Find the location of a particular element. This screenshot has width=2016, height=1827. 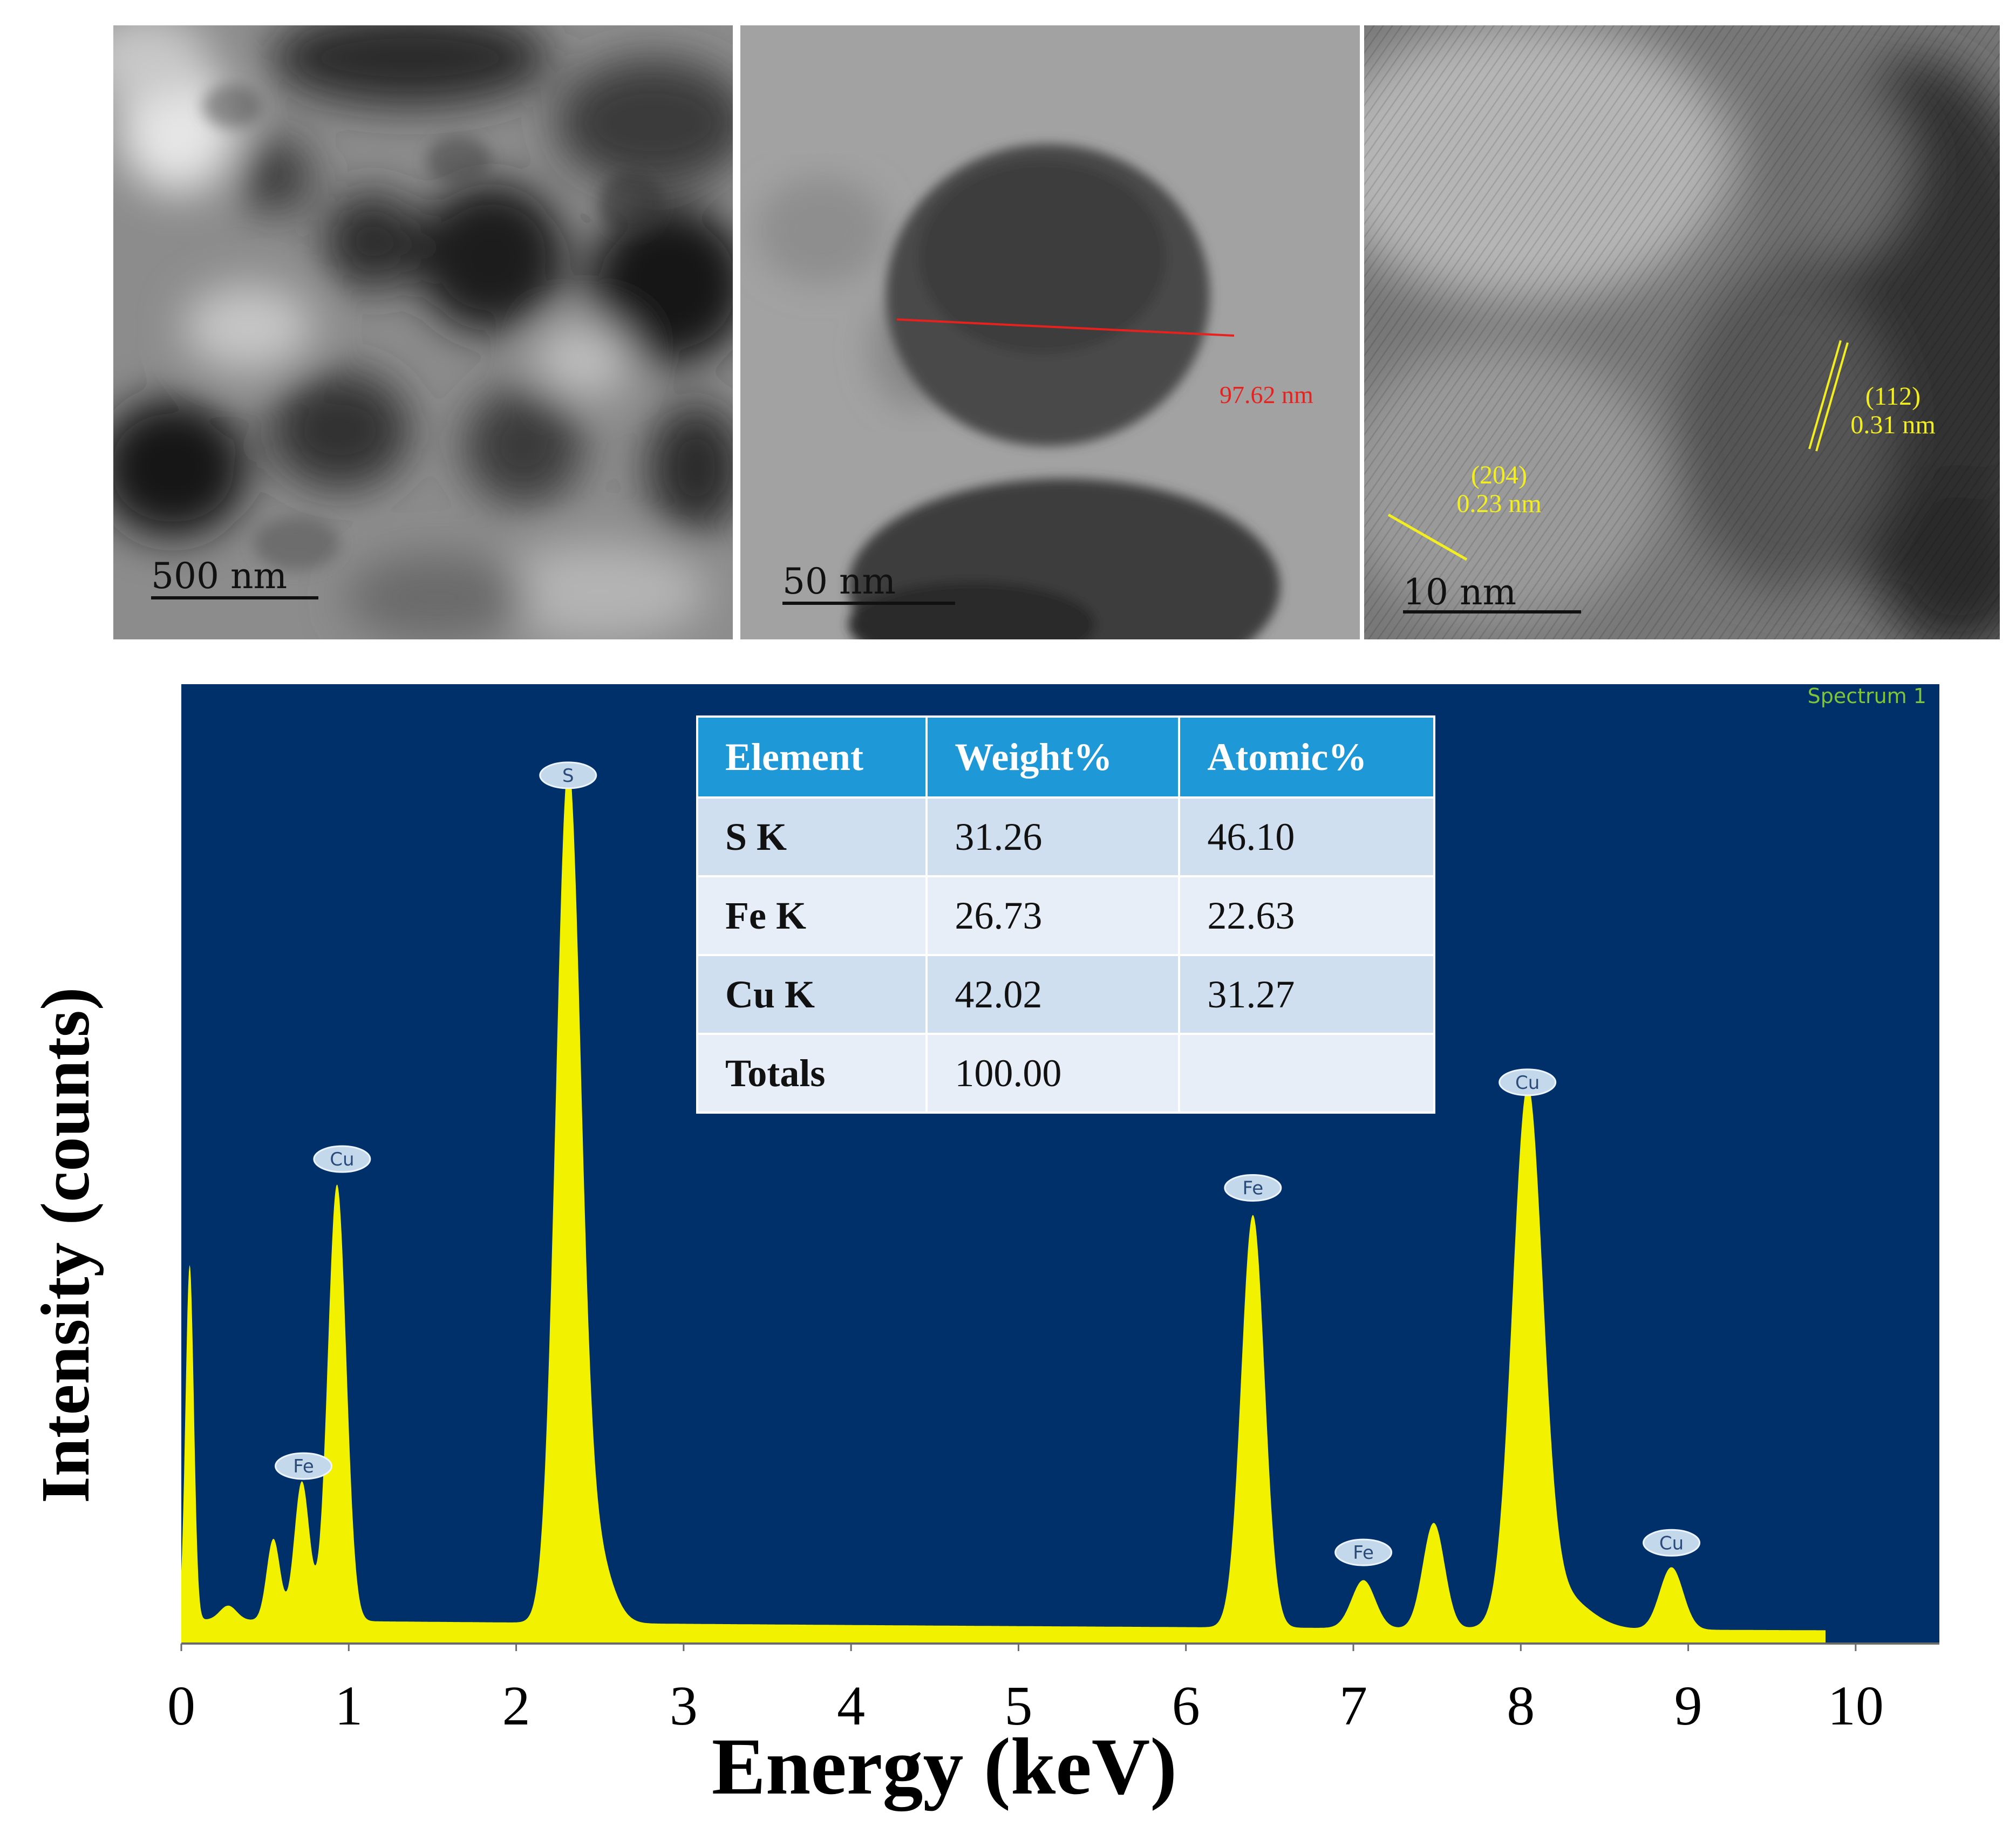

fringe-plane-204: (204) is located at coordinates (1499, 475).